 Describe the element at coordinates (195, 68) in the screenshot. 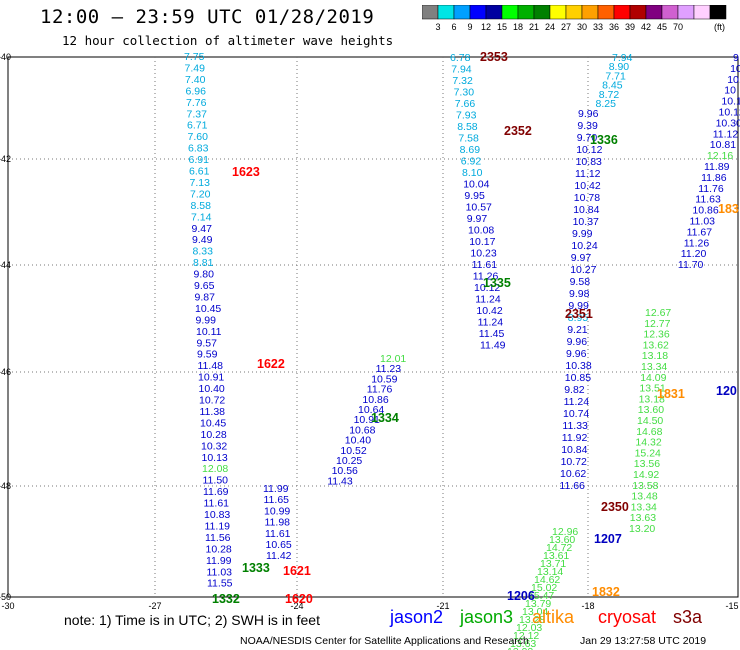

I see `wave-height-value: 7.49` at that location.